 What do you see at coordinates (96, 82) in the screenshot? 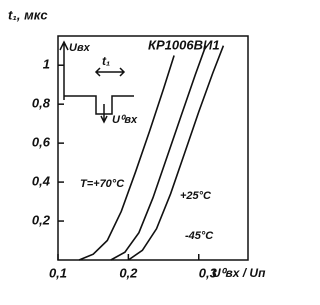
I see `inset-diagram` at bounding box center [96, 82].